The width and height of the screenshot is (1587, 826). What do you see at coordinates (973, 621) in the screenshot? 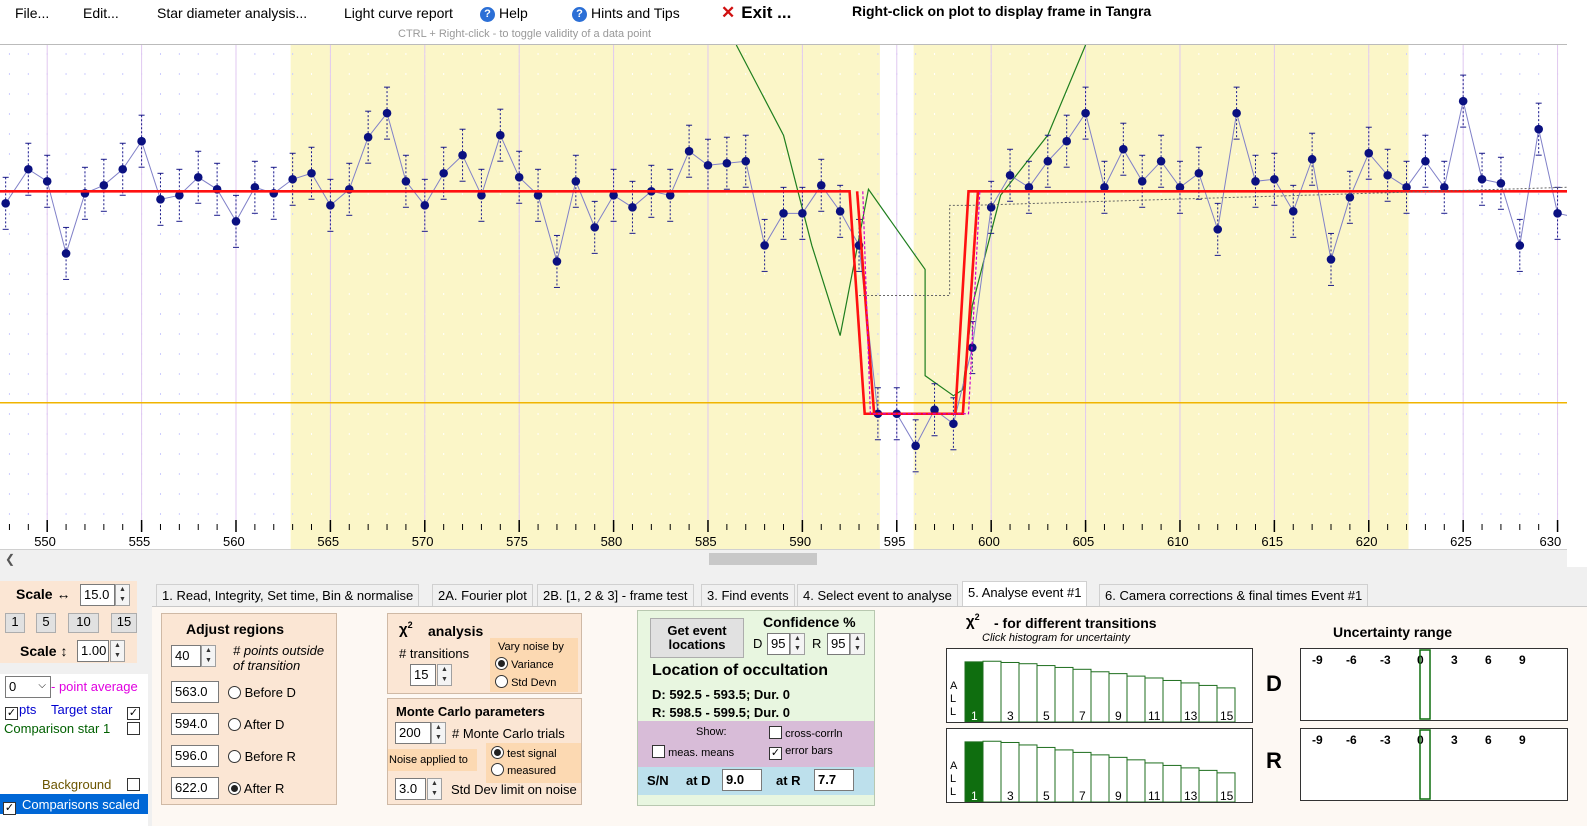
I see `chi-hist-symbol: χ2` at bounding box center [973, 621].